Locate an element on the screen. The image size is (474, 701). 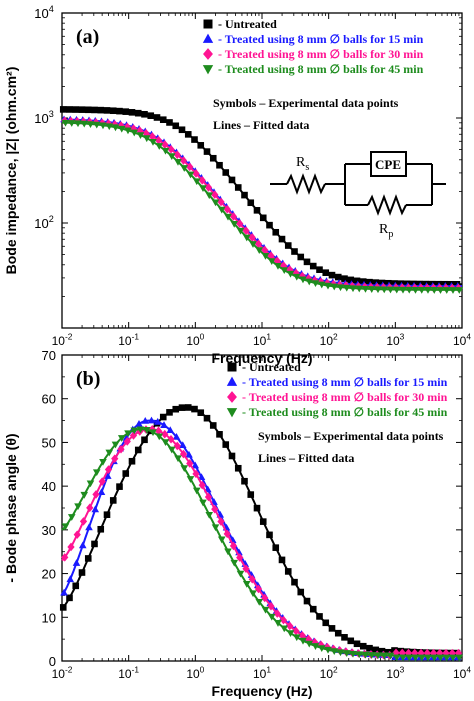
x-tick-label: 10² is located at coordinates (329, 673).